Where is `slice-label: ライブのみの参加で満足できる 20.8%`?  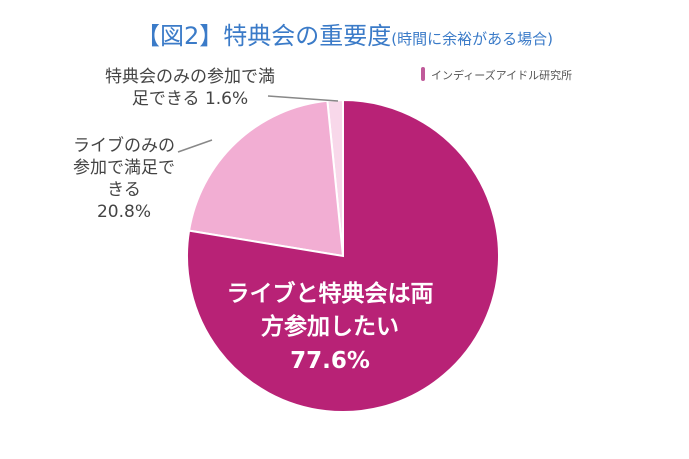
slice-label: ライブのみの参加で満足できる 20.8% is located at coordinates (124, 179).